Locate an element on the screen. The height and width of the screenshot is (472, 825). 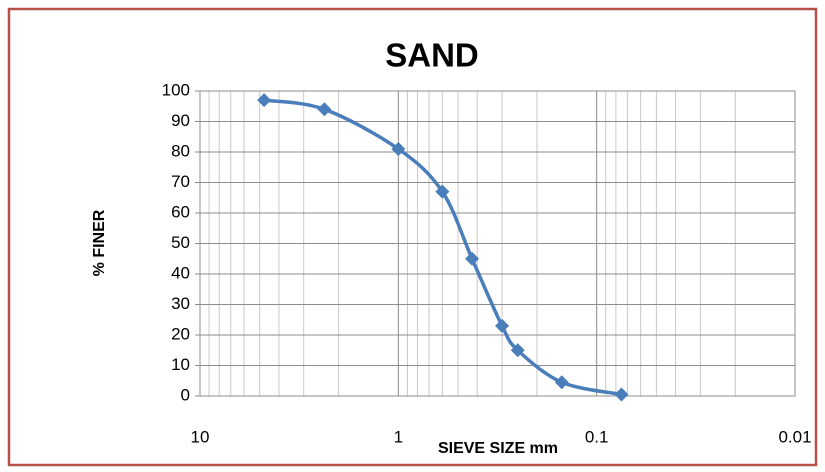
y-axis-label: % FINER is located at coordinates (99, 242).